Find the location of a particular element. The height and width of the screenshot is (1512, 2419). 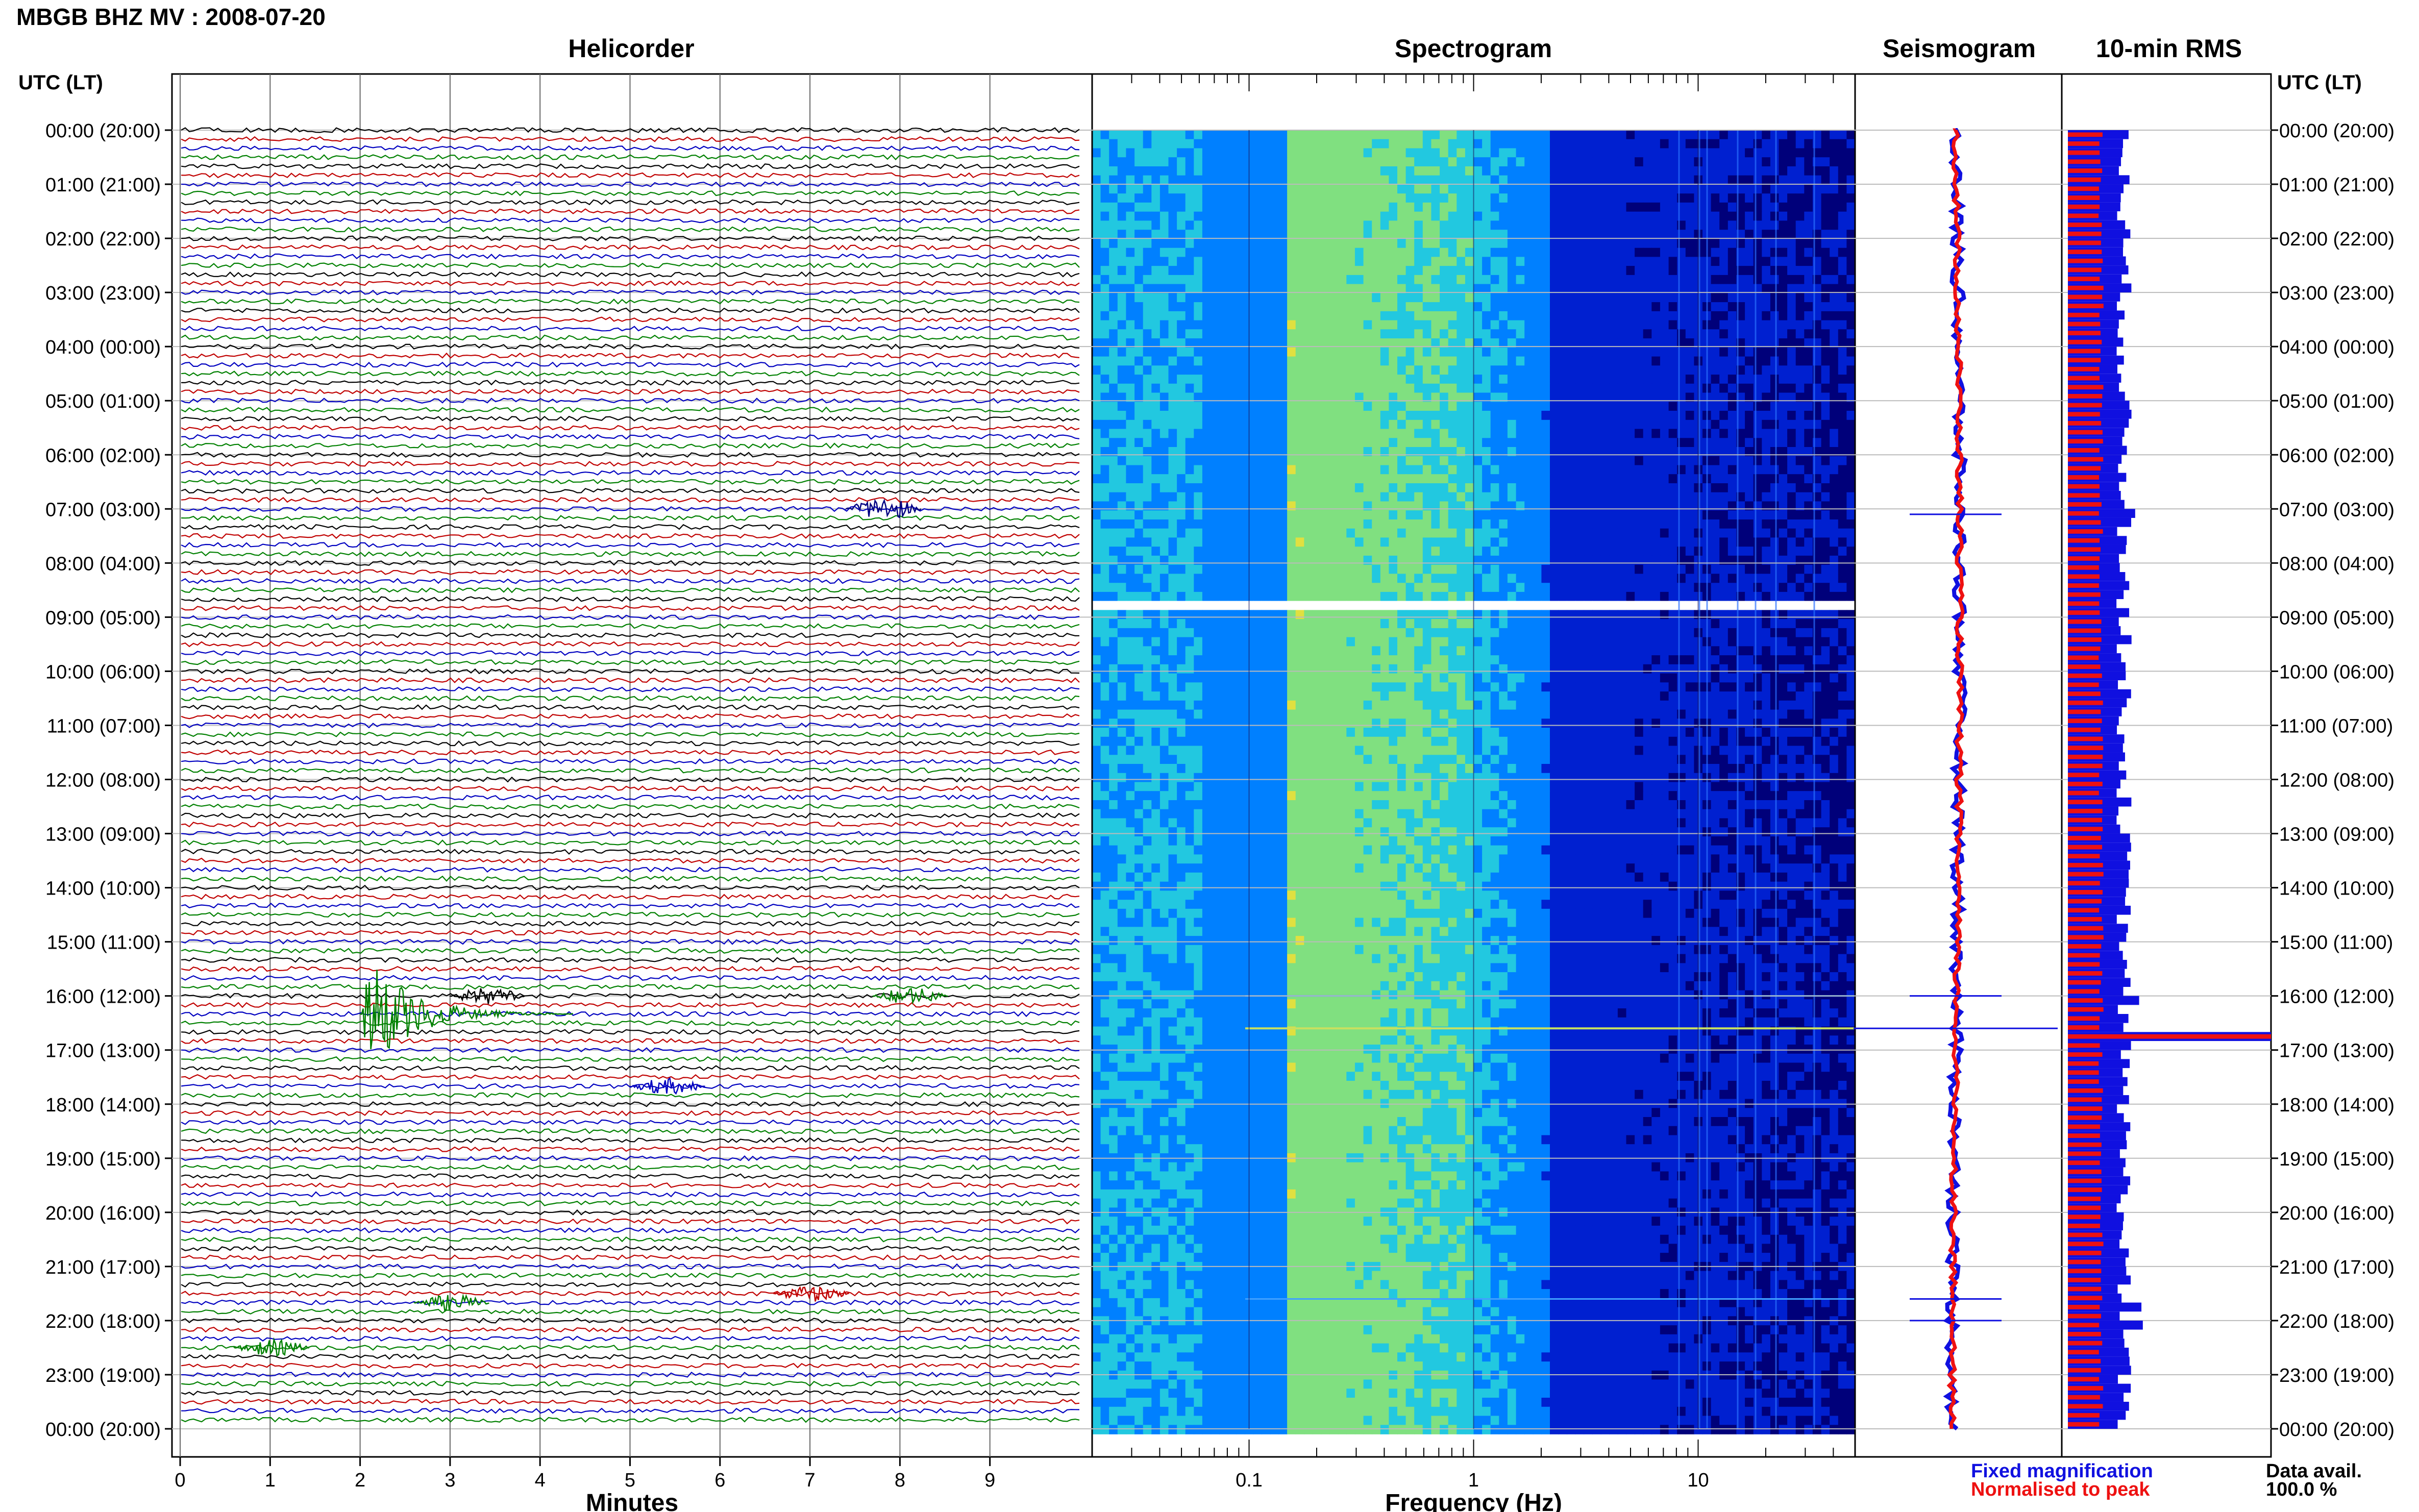

y-tick-label-right: 12:00 (08:00) is located at coordinates (2337, 780).